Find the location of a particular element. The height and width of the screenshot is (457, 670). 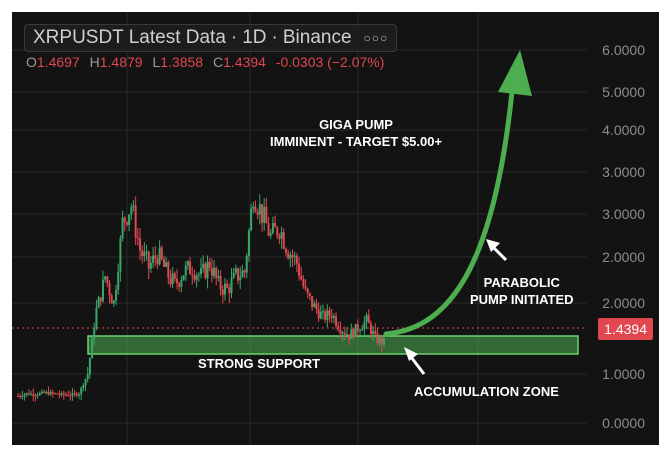

open-label: O is located at coordinates (31, 62).